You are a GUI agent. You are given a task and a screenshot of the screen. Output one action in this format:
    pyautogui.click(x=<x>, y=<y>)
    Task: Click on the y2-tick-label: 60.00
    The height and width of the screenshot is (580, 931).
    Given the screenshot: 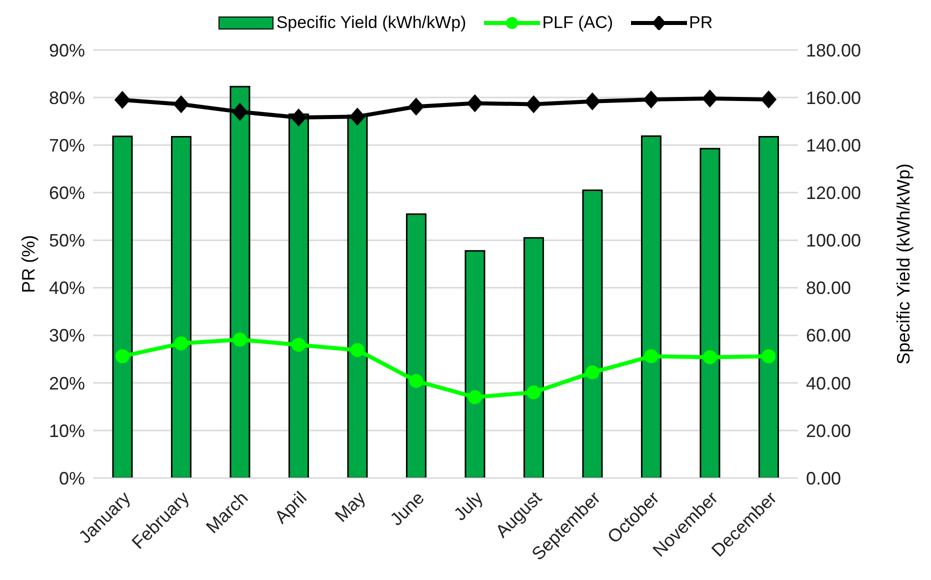 What is the action you would take?
    pyautogui.click(x=829, y=336)
    